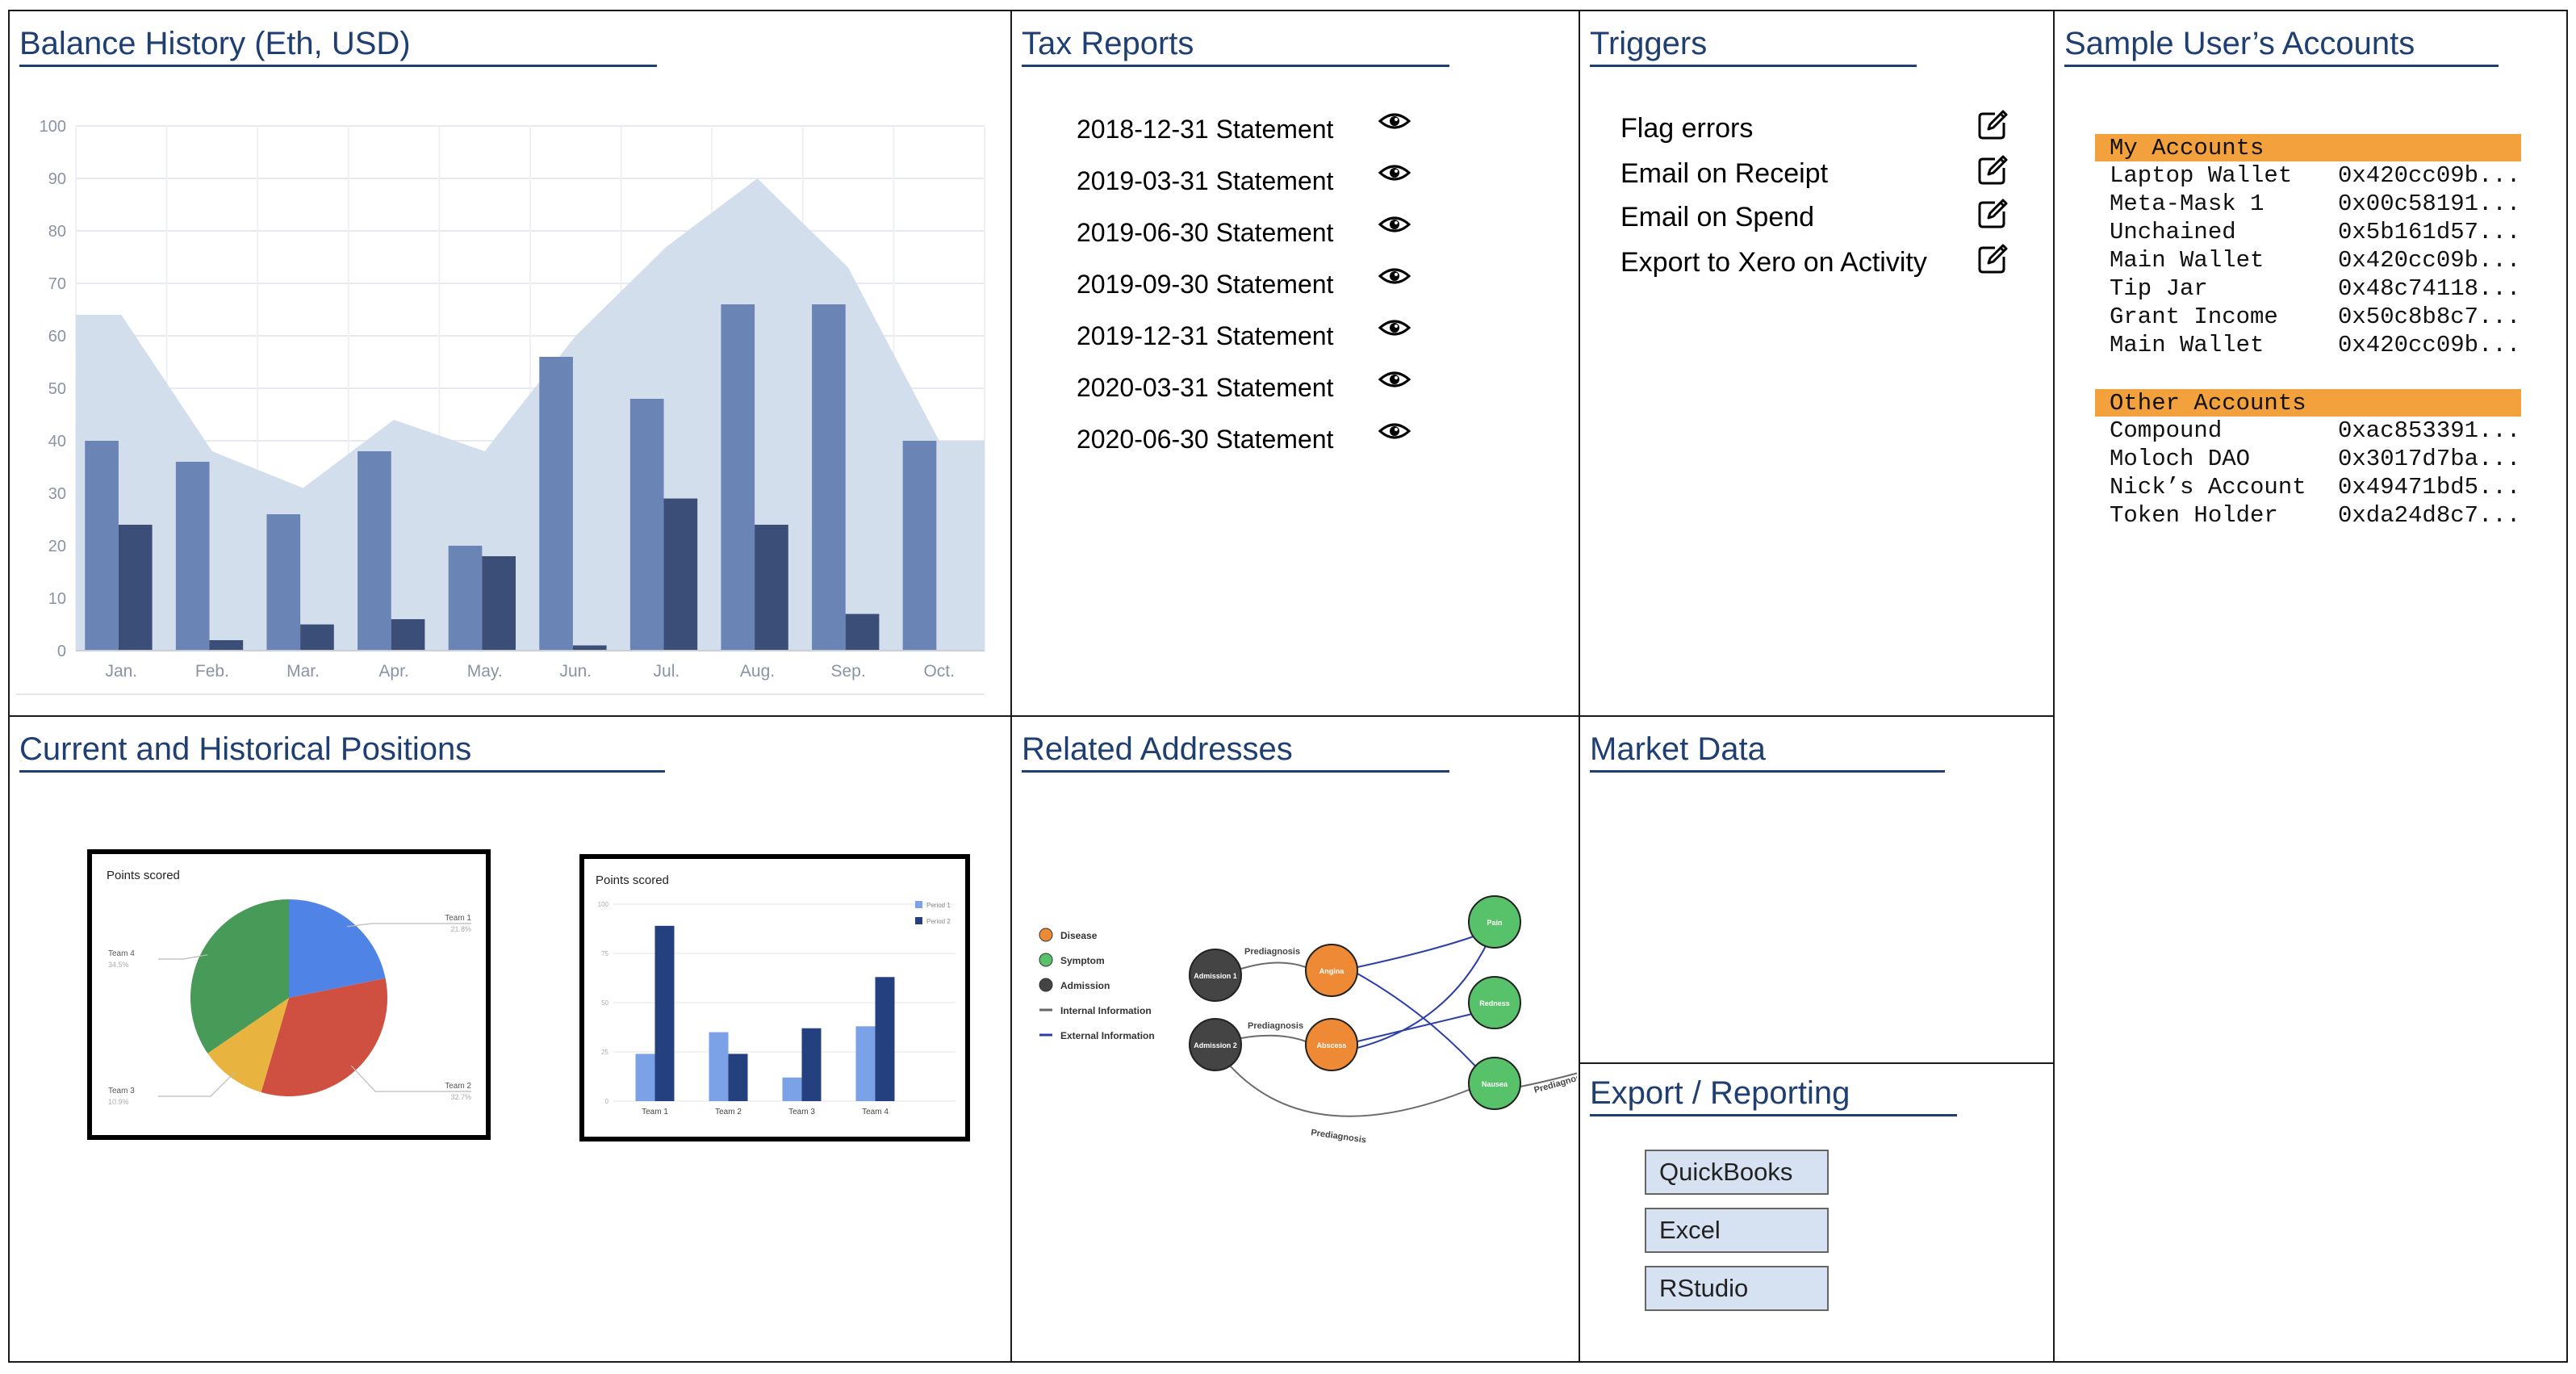 This screenshot has width=2576, height=1374. What do you see at coordinates (1079, 935) in the screenshot?
I see `legend-label: Disease` at bounding box center [1079, 935].